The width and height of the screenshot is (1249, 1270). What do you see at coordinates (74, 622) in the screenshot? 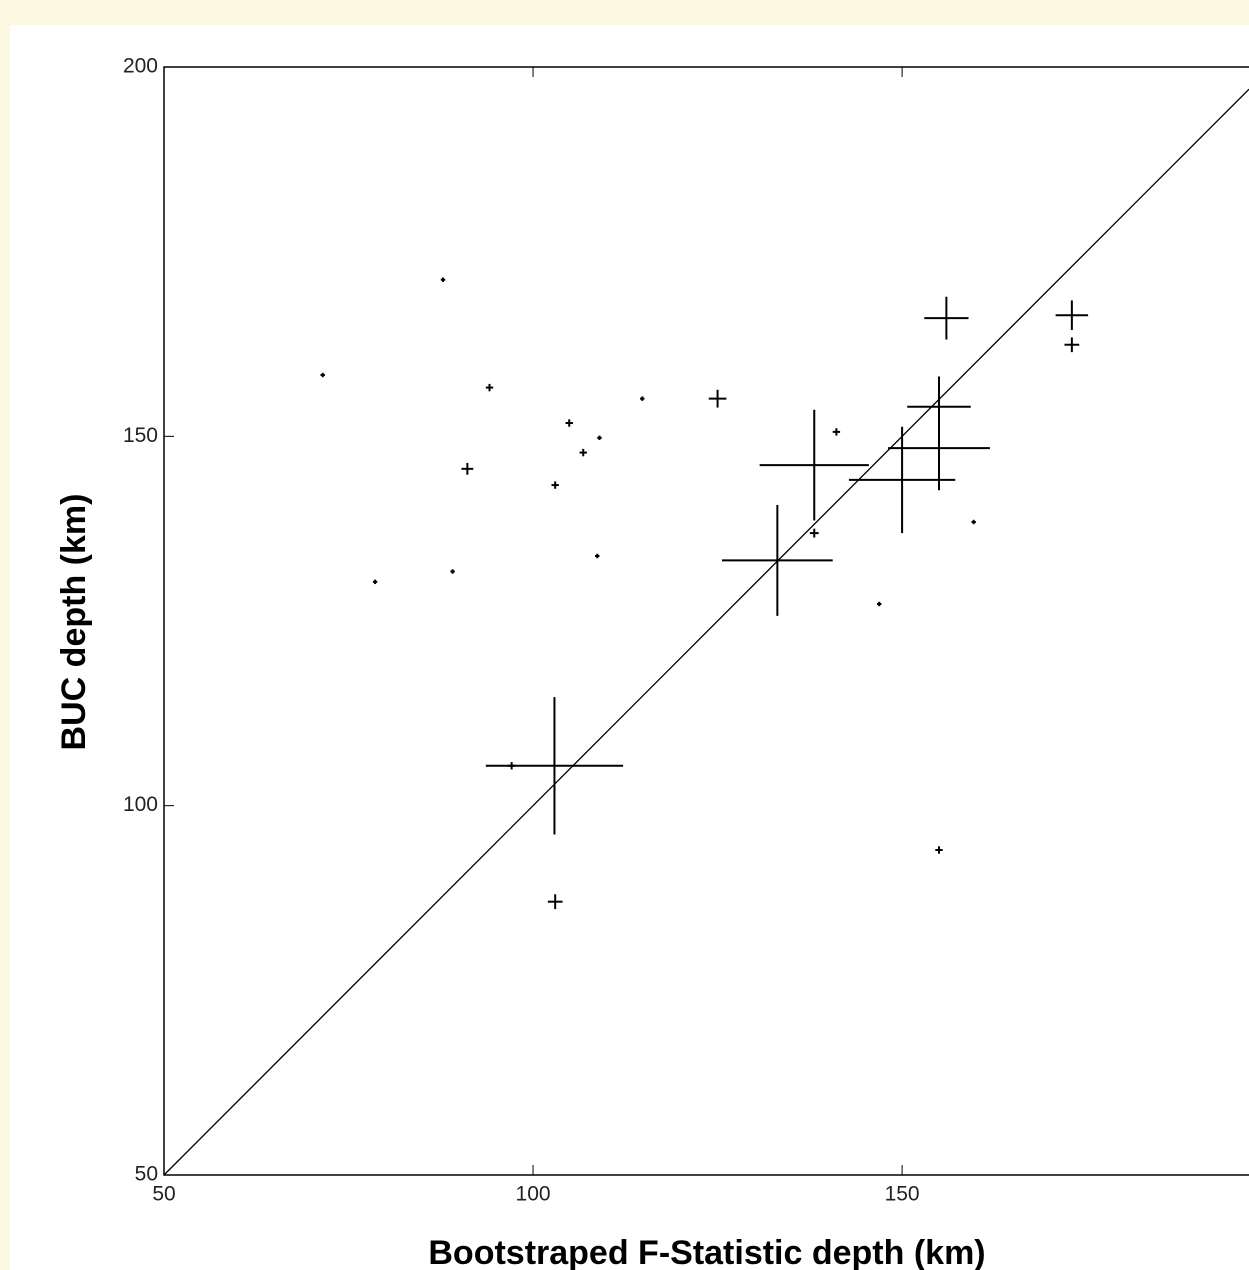
I see `y-axis-label: BUC depth (km)` at bounding box center [74, 622].